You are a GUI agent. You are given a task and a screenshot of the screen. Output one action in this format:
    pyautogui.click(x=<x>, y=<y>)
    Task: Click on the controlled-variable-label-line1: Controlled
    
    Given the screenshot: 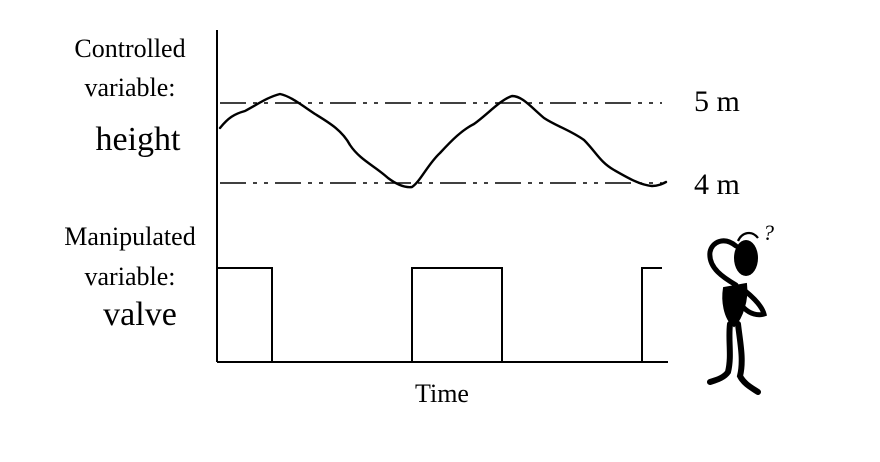 What is the action you would take?
    pyautogui.click(x=129, y=48)
    